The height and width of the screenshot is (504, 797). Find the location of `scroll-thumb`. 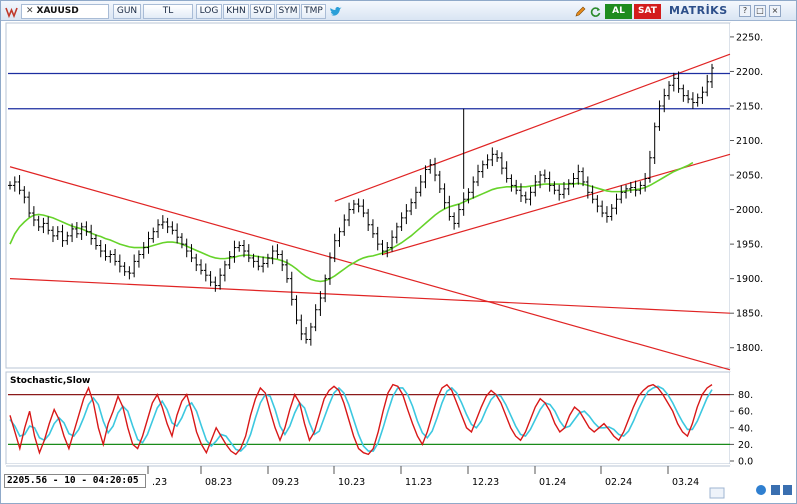

scroll-thumb is located at coordinates (717, 493).